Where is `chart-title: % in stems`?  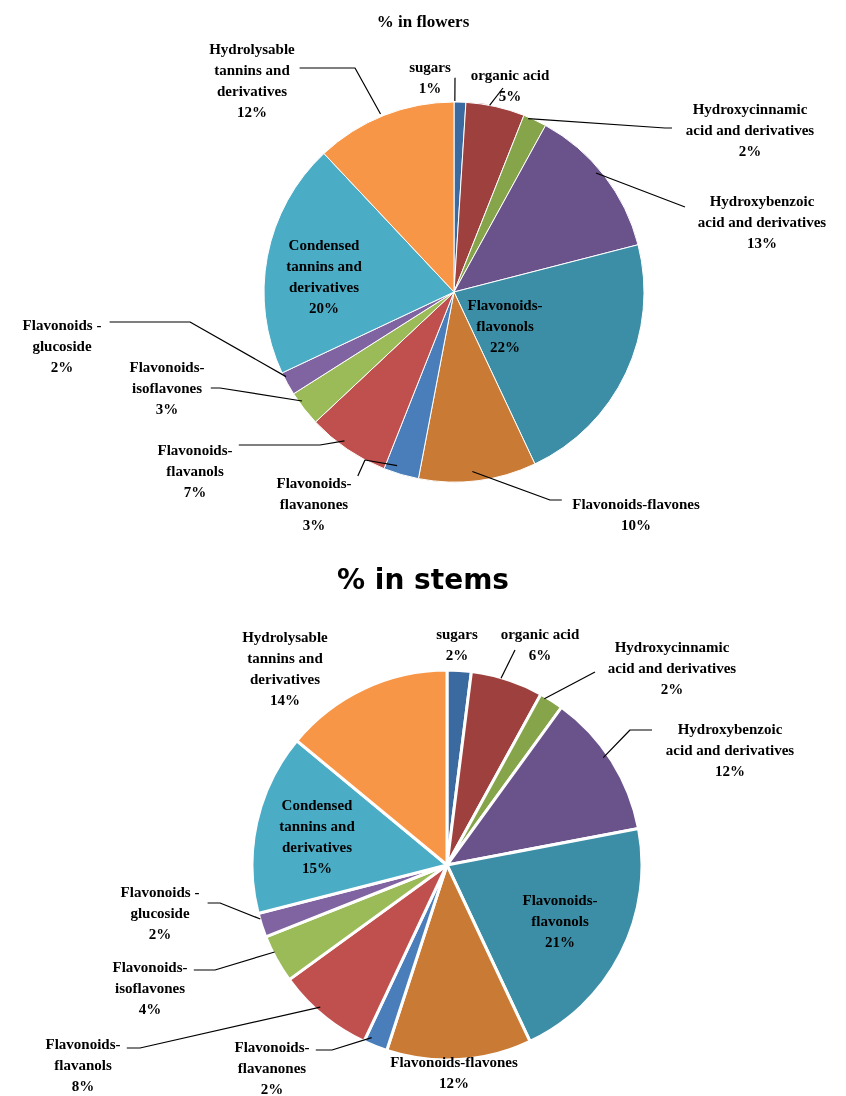
chart-title: % in stems is located at coordinates (423, 579).